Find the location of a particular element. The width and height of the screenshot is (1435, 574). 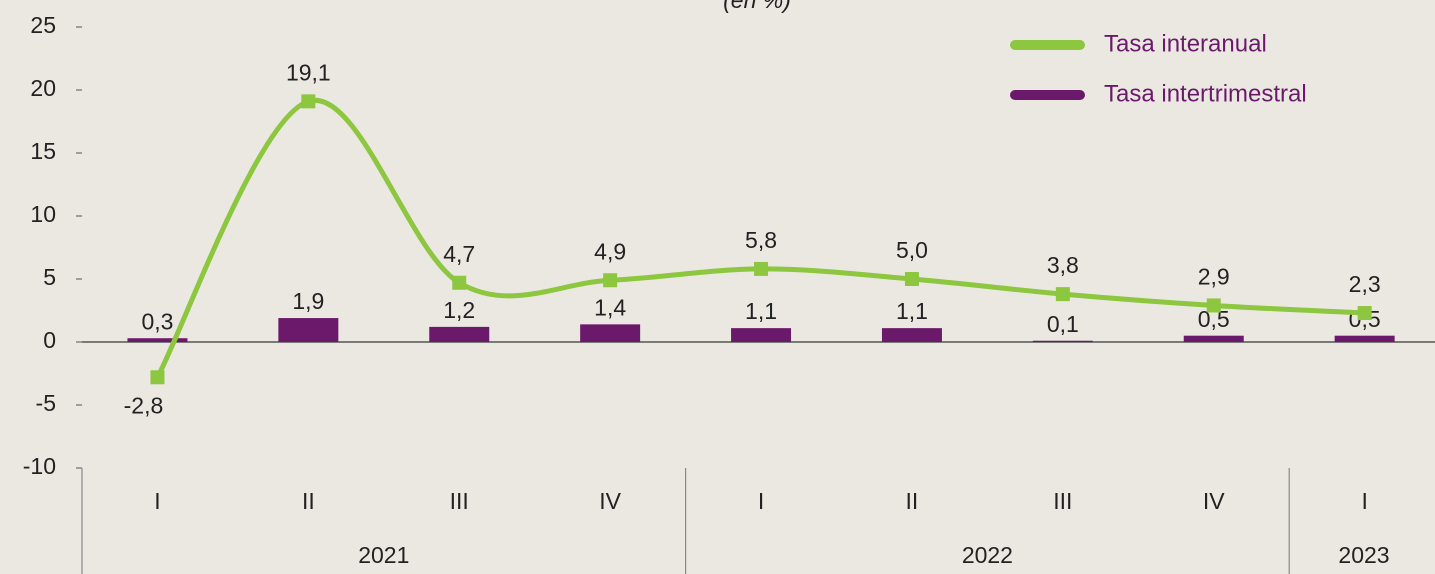

line-value-label: 5,8 is located at coordinates (761, 240).